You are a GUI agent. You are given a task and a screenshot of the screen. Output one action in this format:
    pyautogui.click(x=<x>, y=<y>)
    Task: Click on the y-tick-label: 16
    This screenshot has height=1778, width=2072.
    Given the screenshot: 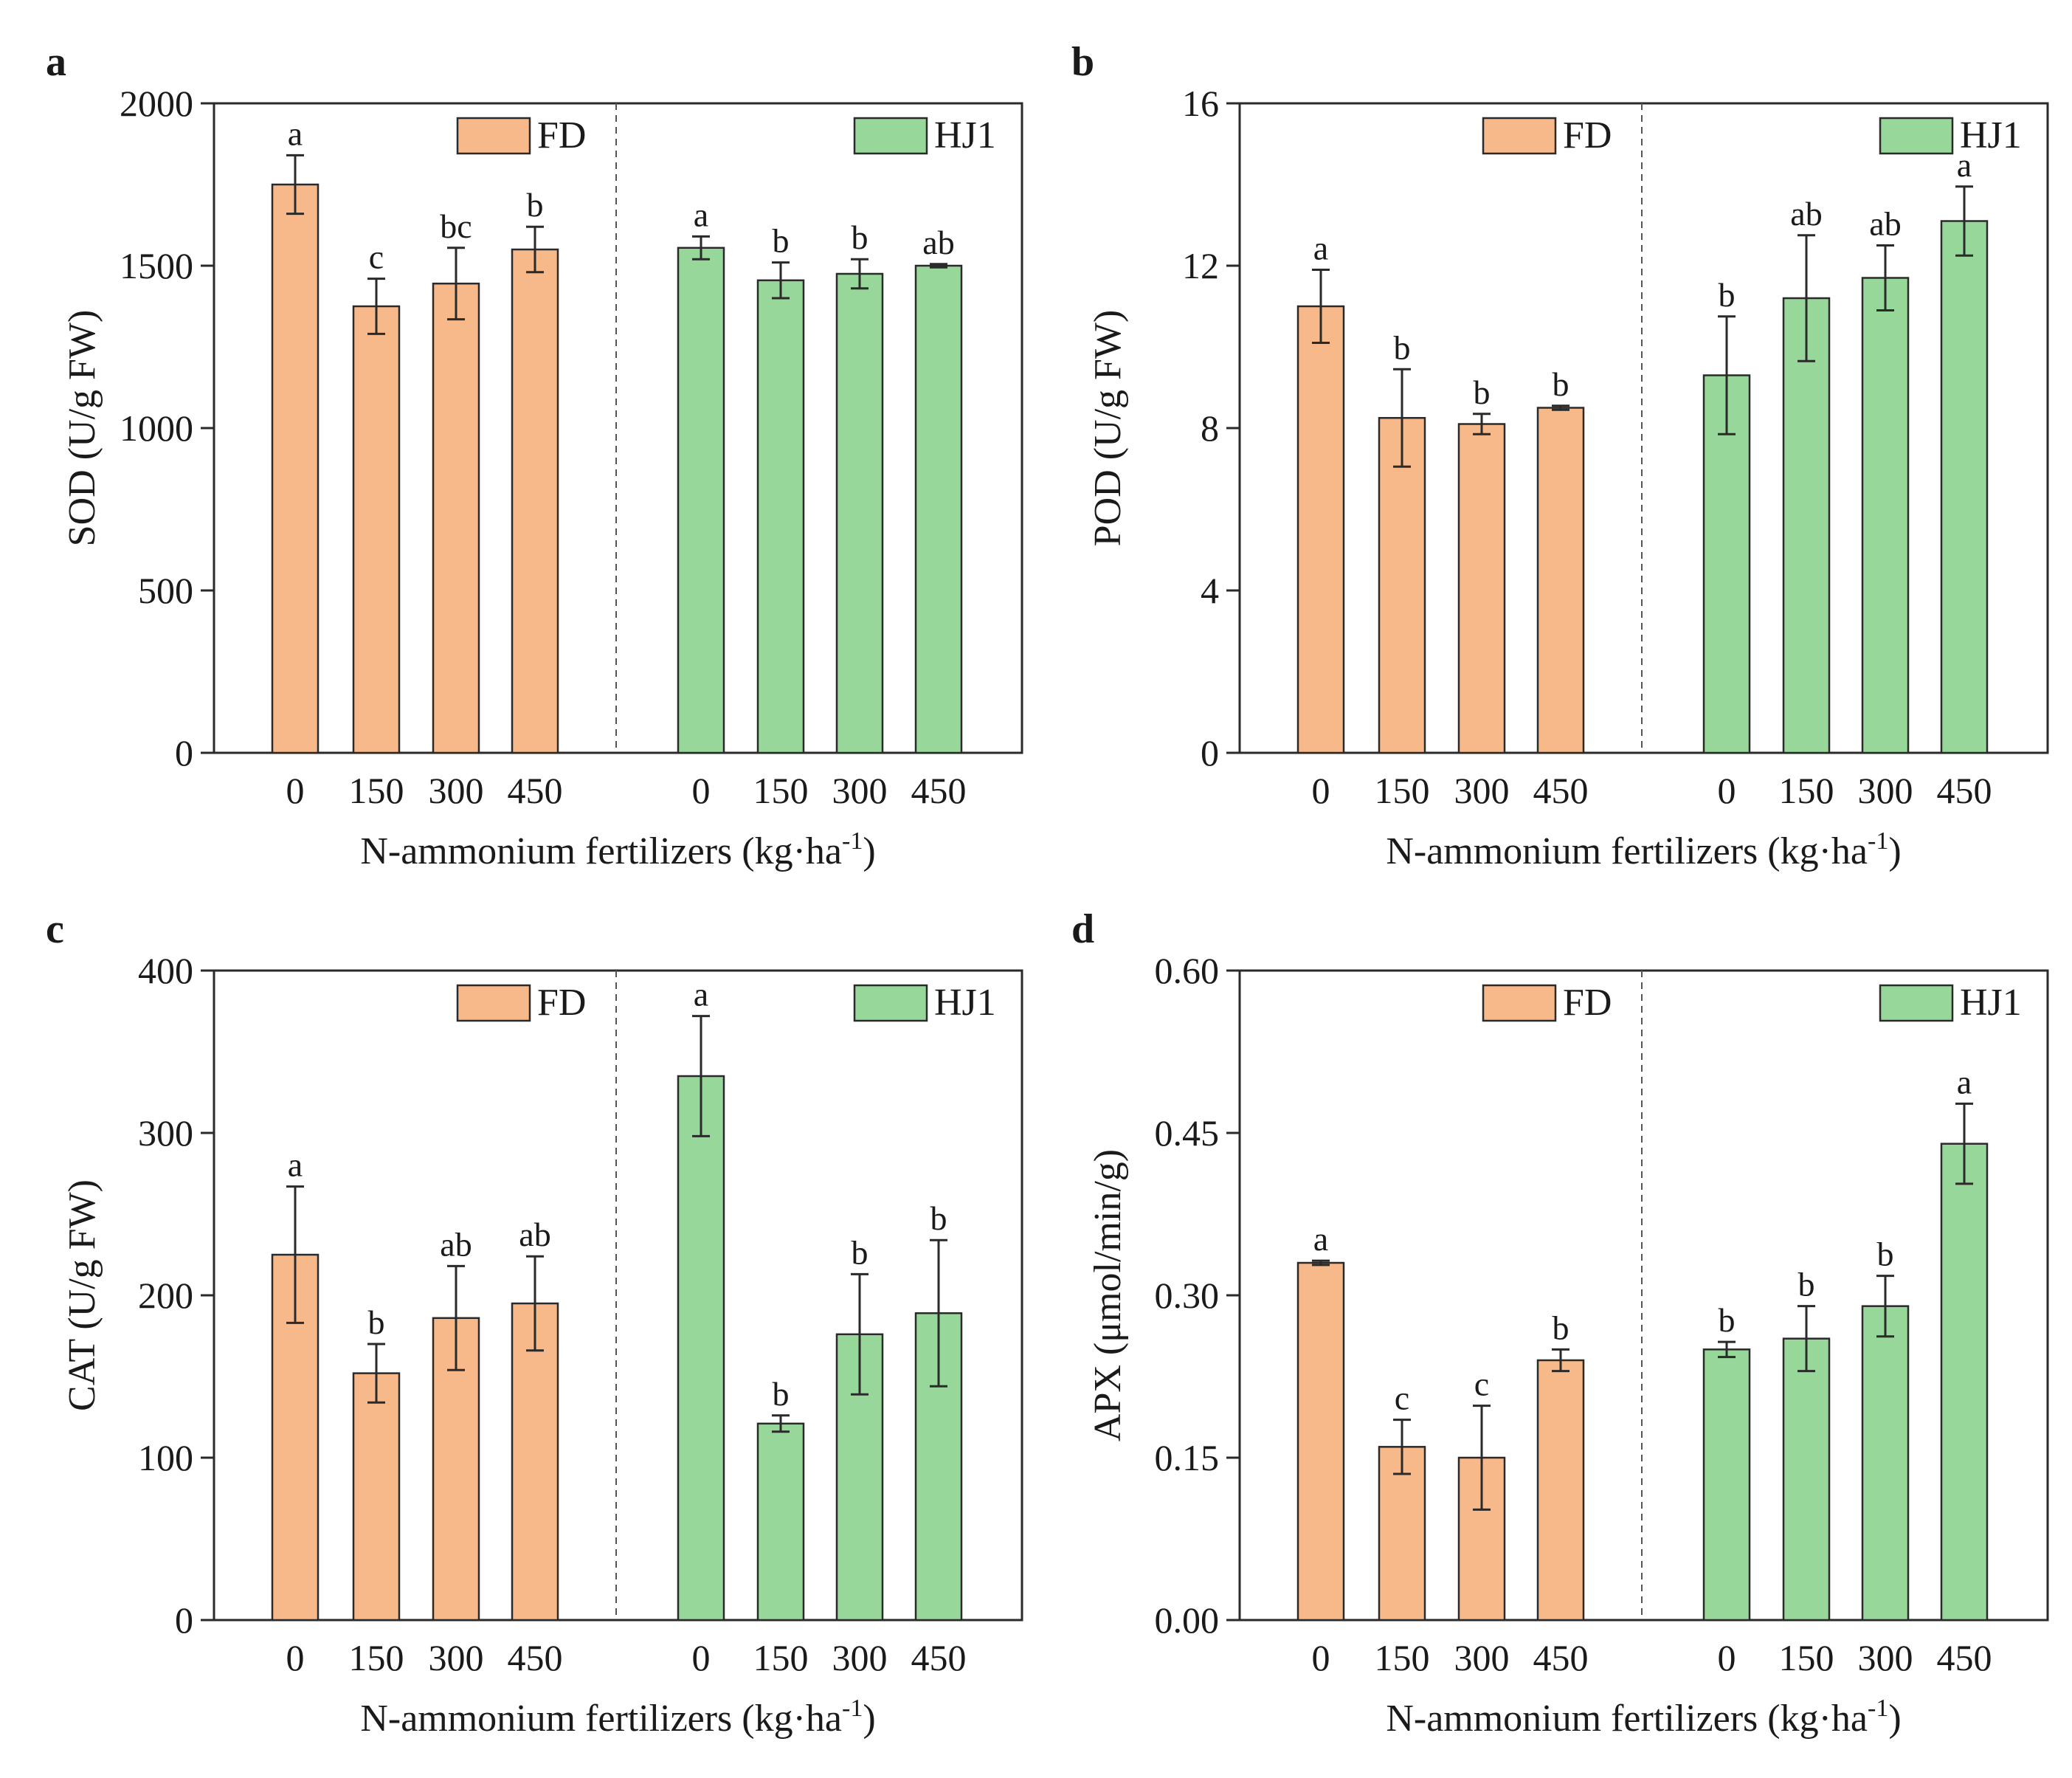 What is the action you would take?
    pyautogui.click(x=1200, y=103)
    